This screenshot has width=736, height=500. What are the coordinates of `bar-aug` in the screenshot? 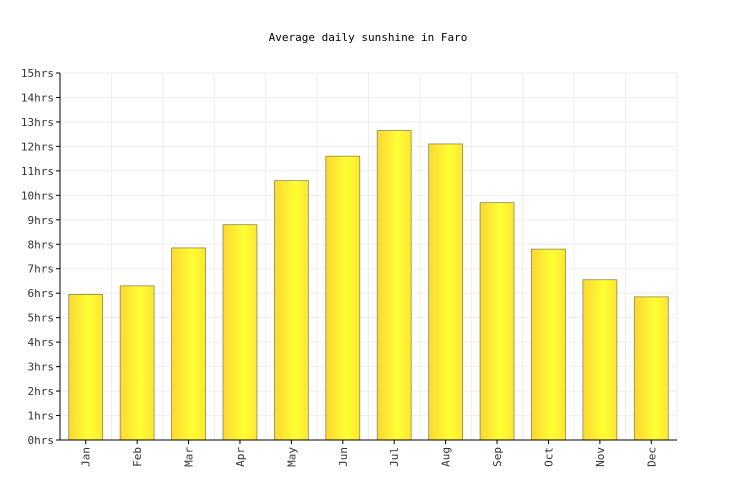 It's located at (445, 292).